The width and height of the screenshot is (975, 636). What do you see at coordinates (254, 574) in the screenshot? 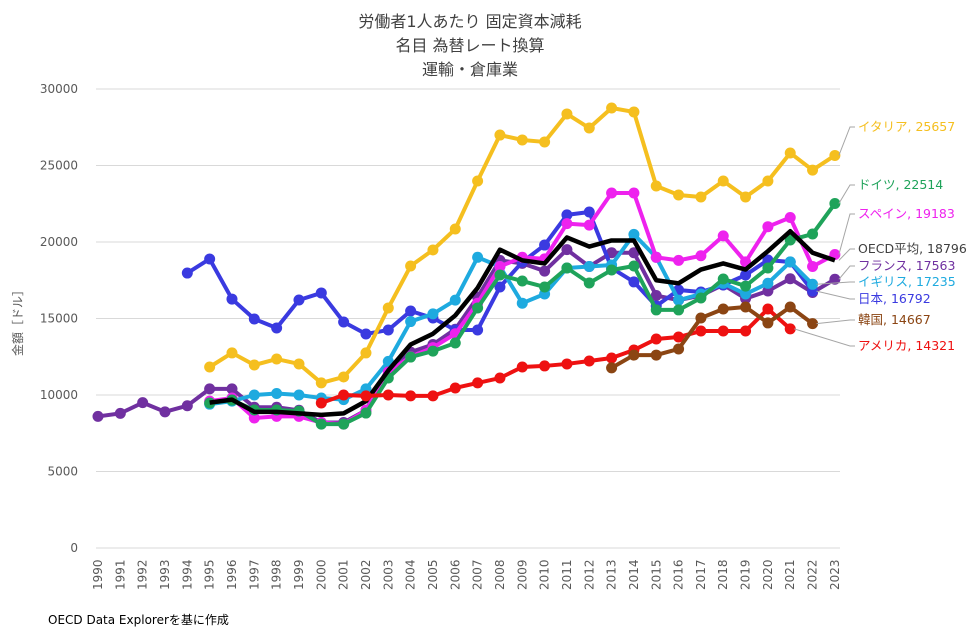
I see `x-tick-label: 1997` at bounding box center [254, 574].